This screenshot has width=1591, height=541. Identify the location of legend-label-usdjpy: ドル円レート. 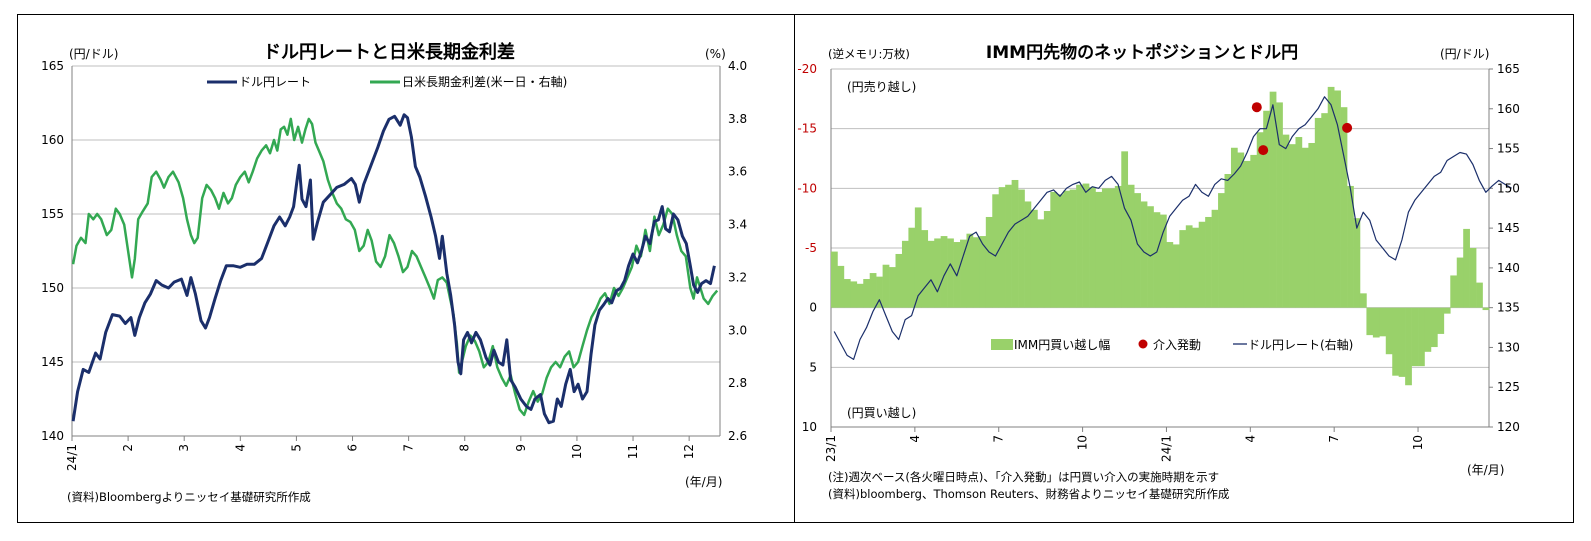
(275, 82).